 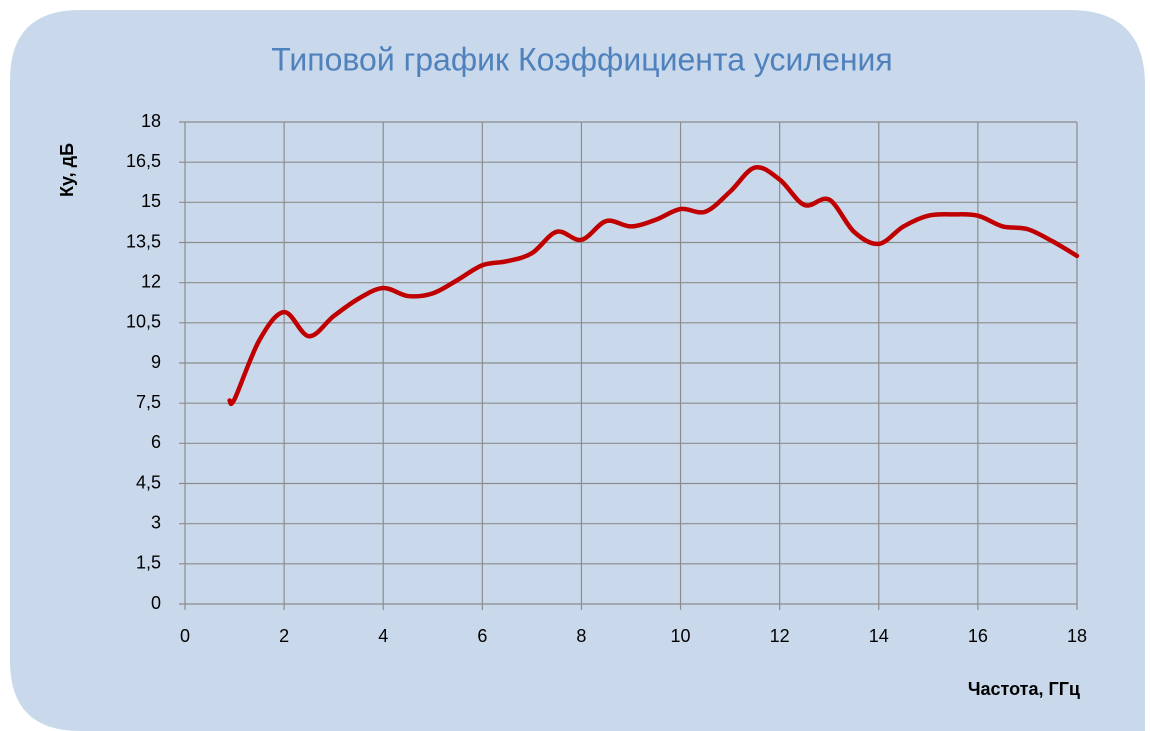 What do you see at coordinates (1024, 689) in the screenshot?
I see `x-axis-label: Частота, ГГц` at bounding box center [1024, 689].